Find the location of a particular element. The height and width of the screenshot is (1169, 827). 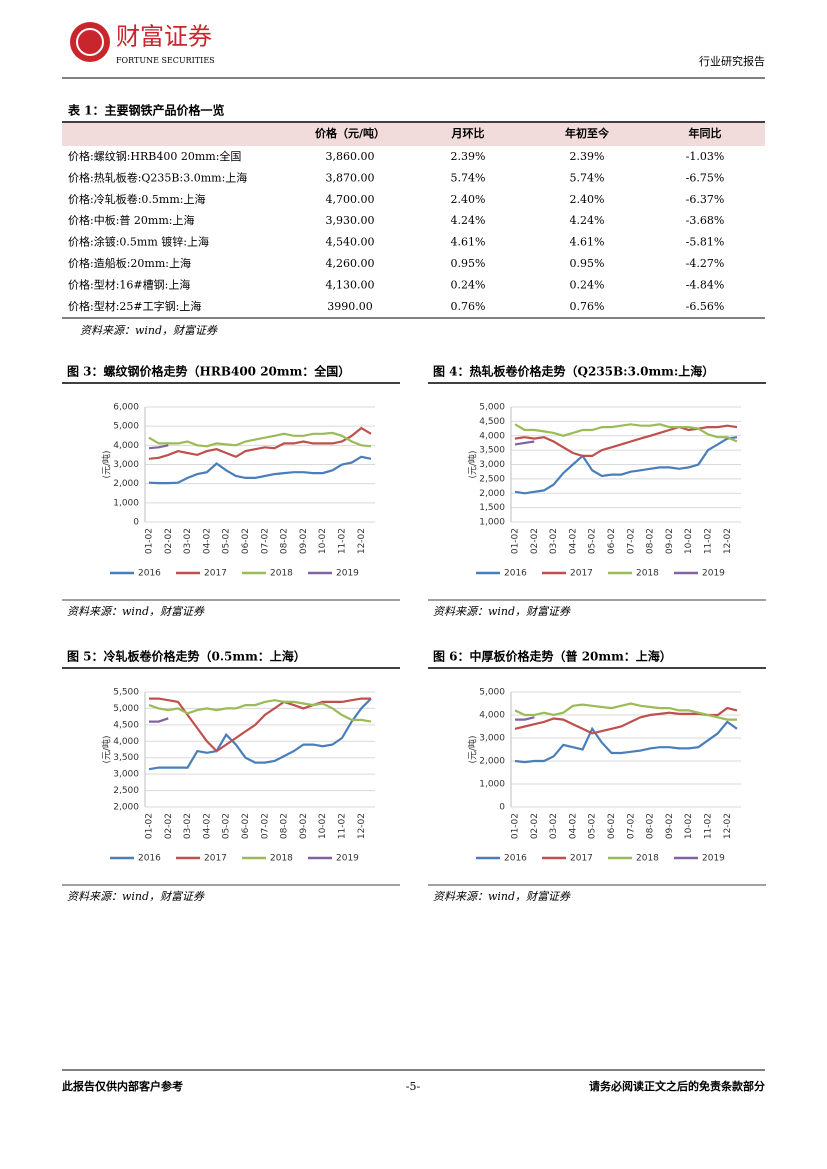

table-header-bg is located at coordinates (413, 134).